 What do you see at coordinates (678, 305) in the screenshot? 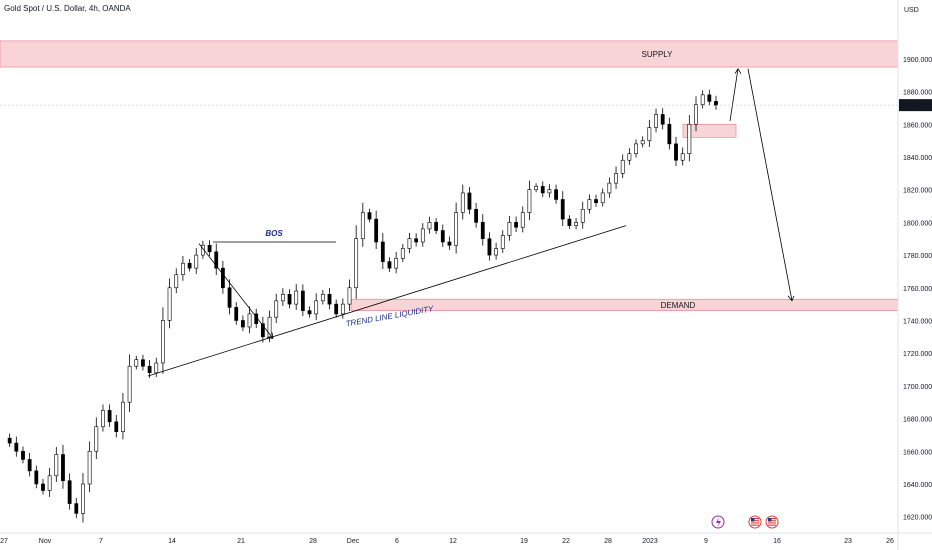
I see `demand-label: DEMAND` at bounding box center [678, 305].